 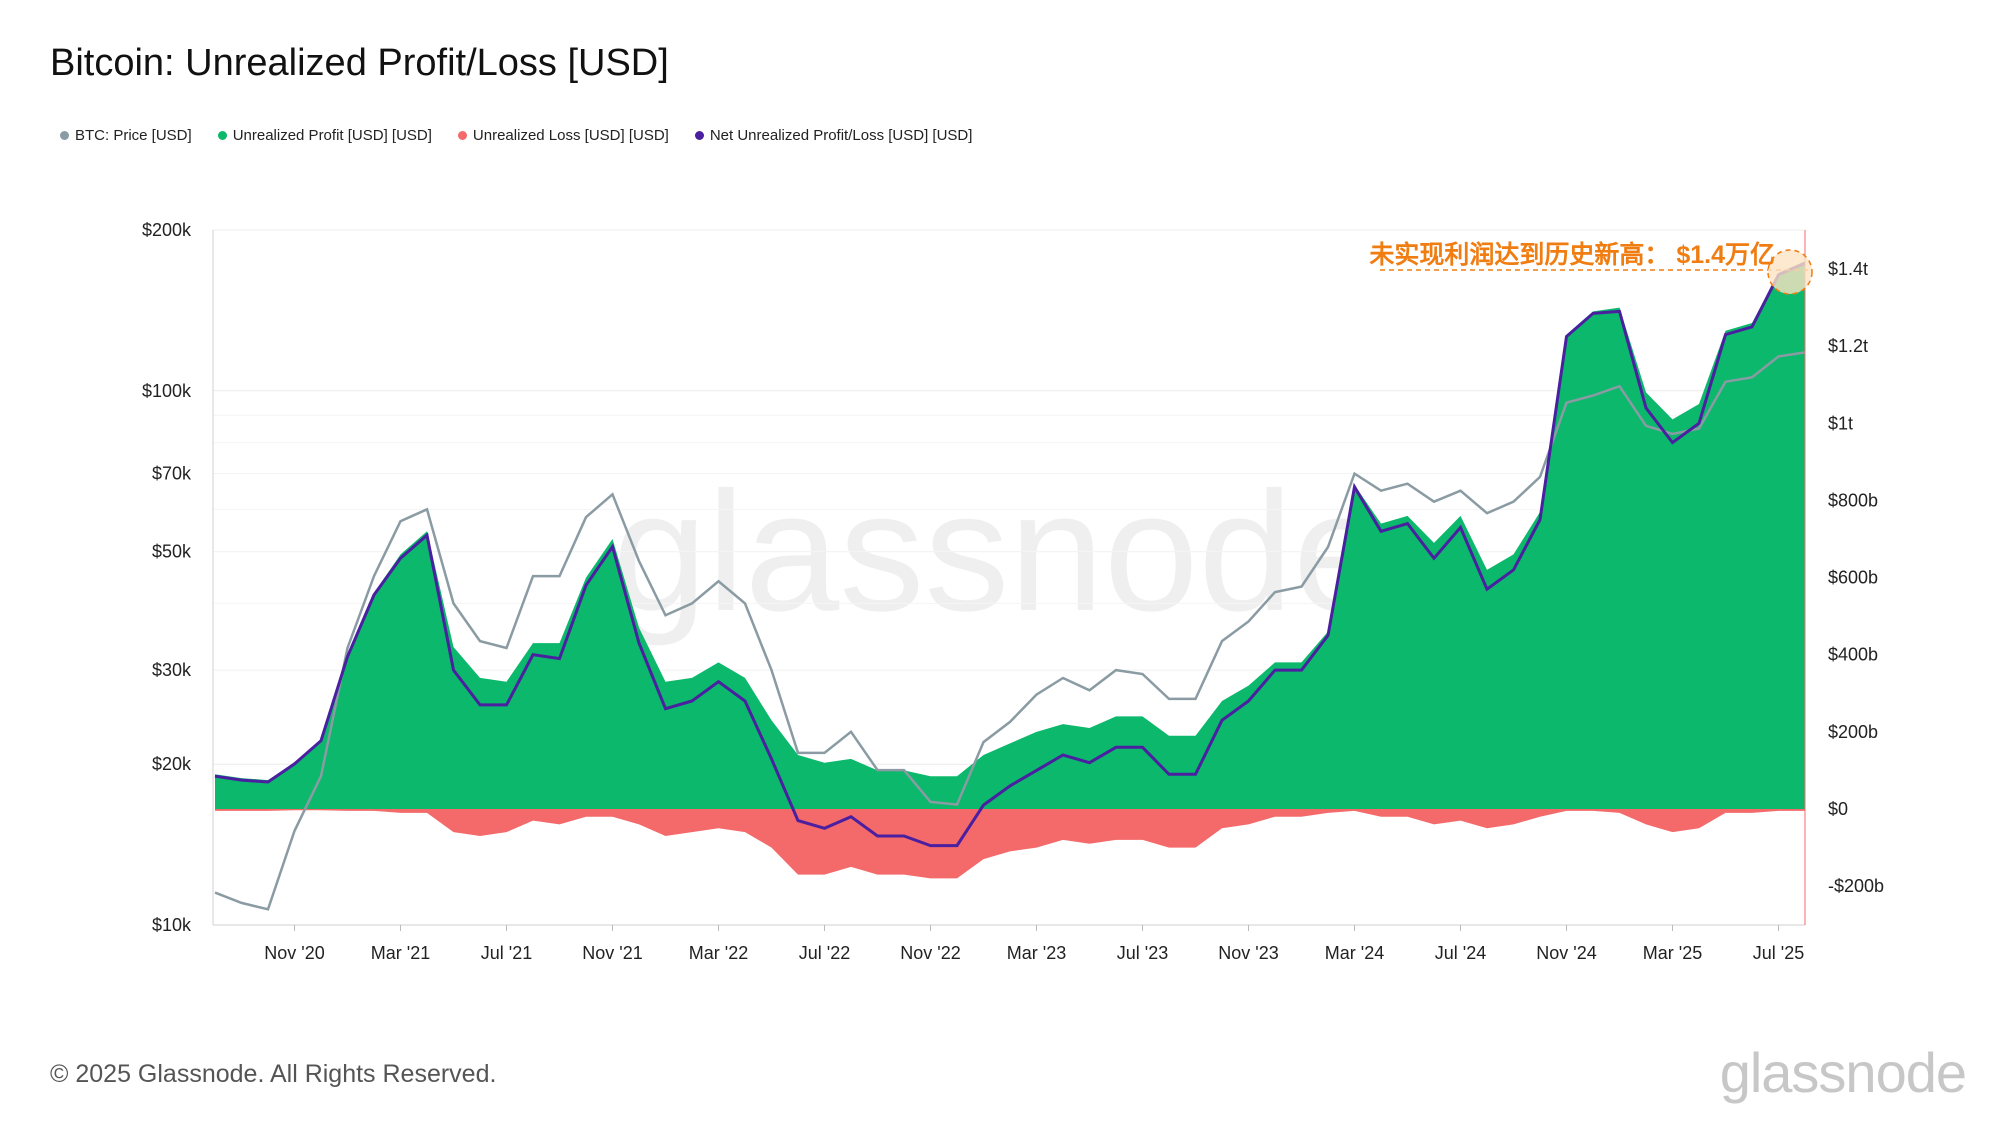 I want to click on x-tick-label: Jul '23, so click(x=1142, y=953).